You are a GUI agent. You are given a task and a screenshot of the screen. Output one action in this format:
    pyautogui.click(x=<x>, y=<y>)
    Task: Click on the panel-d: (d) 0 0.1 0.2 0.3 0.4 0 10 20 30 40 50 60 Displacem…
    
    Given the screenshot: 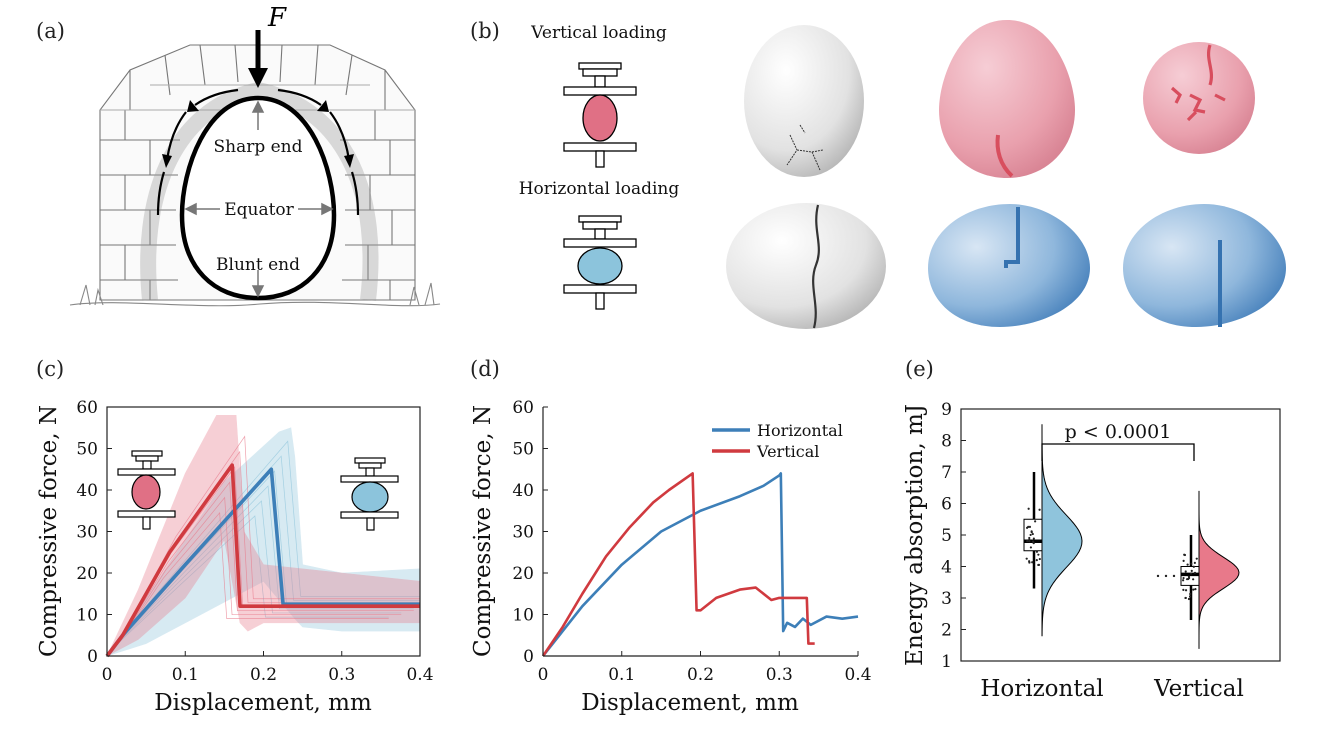 What is the action you would take?
    pyautogui.click(x=671, y=536)
    